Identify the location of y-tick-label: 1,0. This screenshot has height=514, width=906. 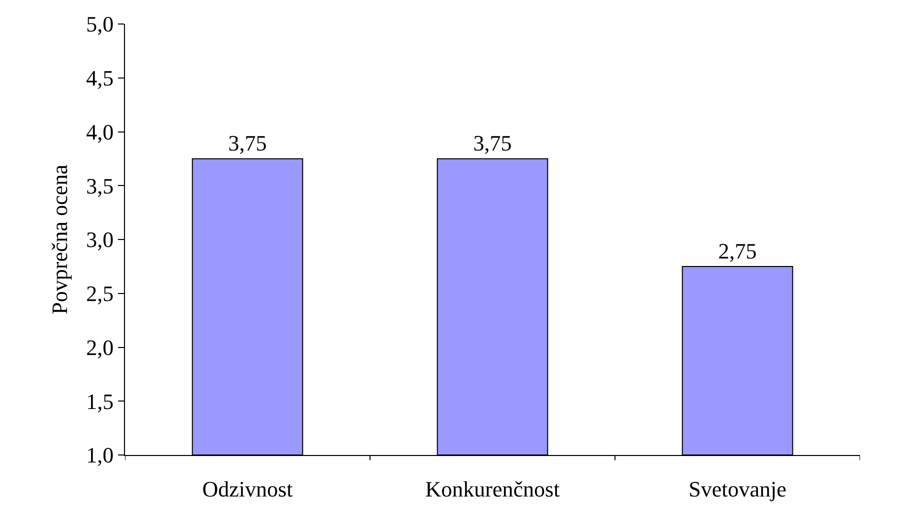
(100, 455).